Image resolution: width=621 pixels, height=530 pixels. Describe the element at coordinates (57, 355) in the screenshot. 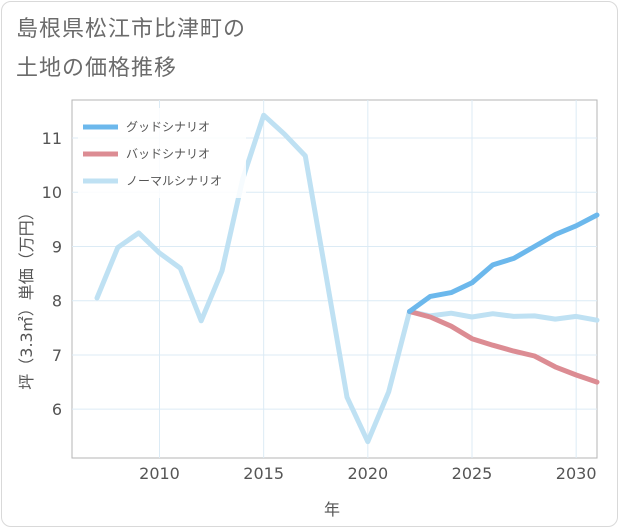

I see `y-tick-label: 7` at that location.